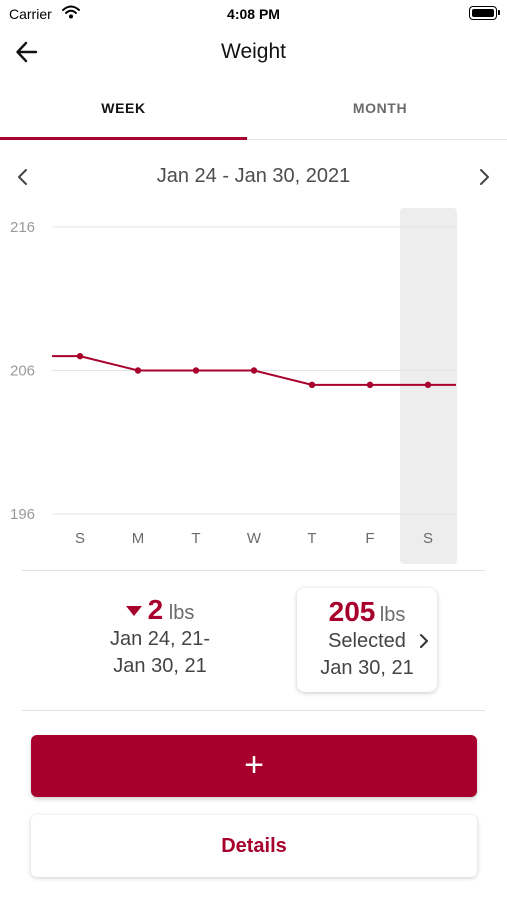 Image resolution: width=507 pixels, height=900 pixels. I want to click on change-range-start: Jan 24, 21-, so click(160, 639).